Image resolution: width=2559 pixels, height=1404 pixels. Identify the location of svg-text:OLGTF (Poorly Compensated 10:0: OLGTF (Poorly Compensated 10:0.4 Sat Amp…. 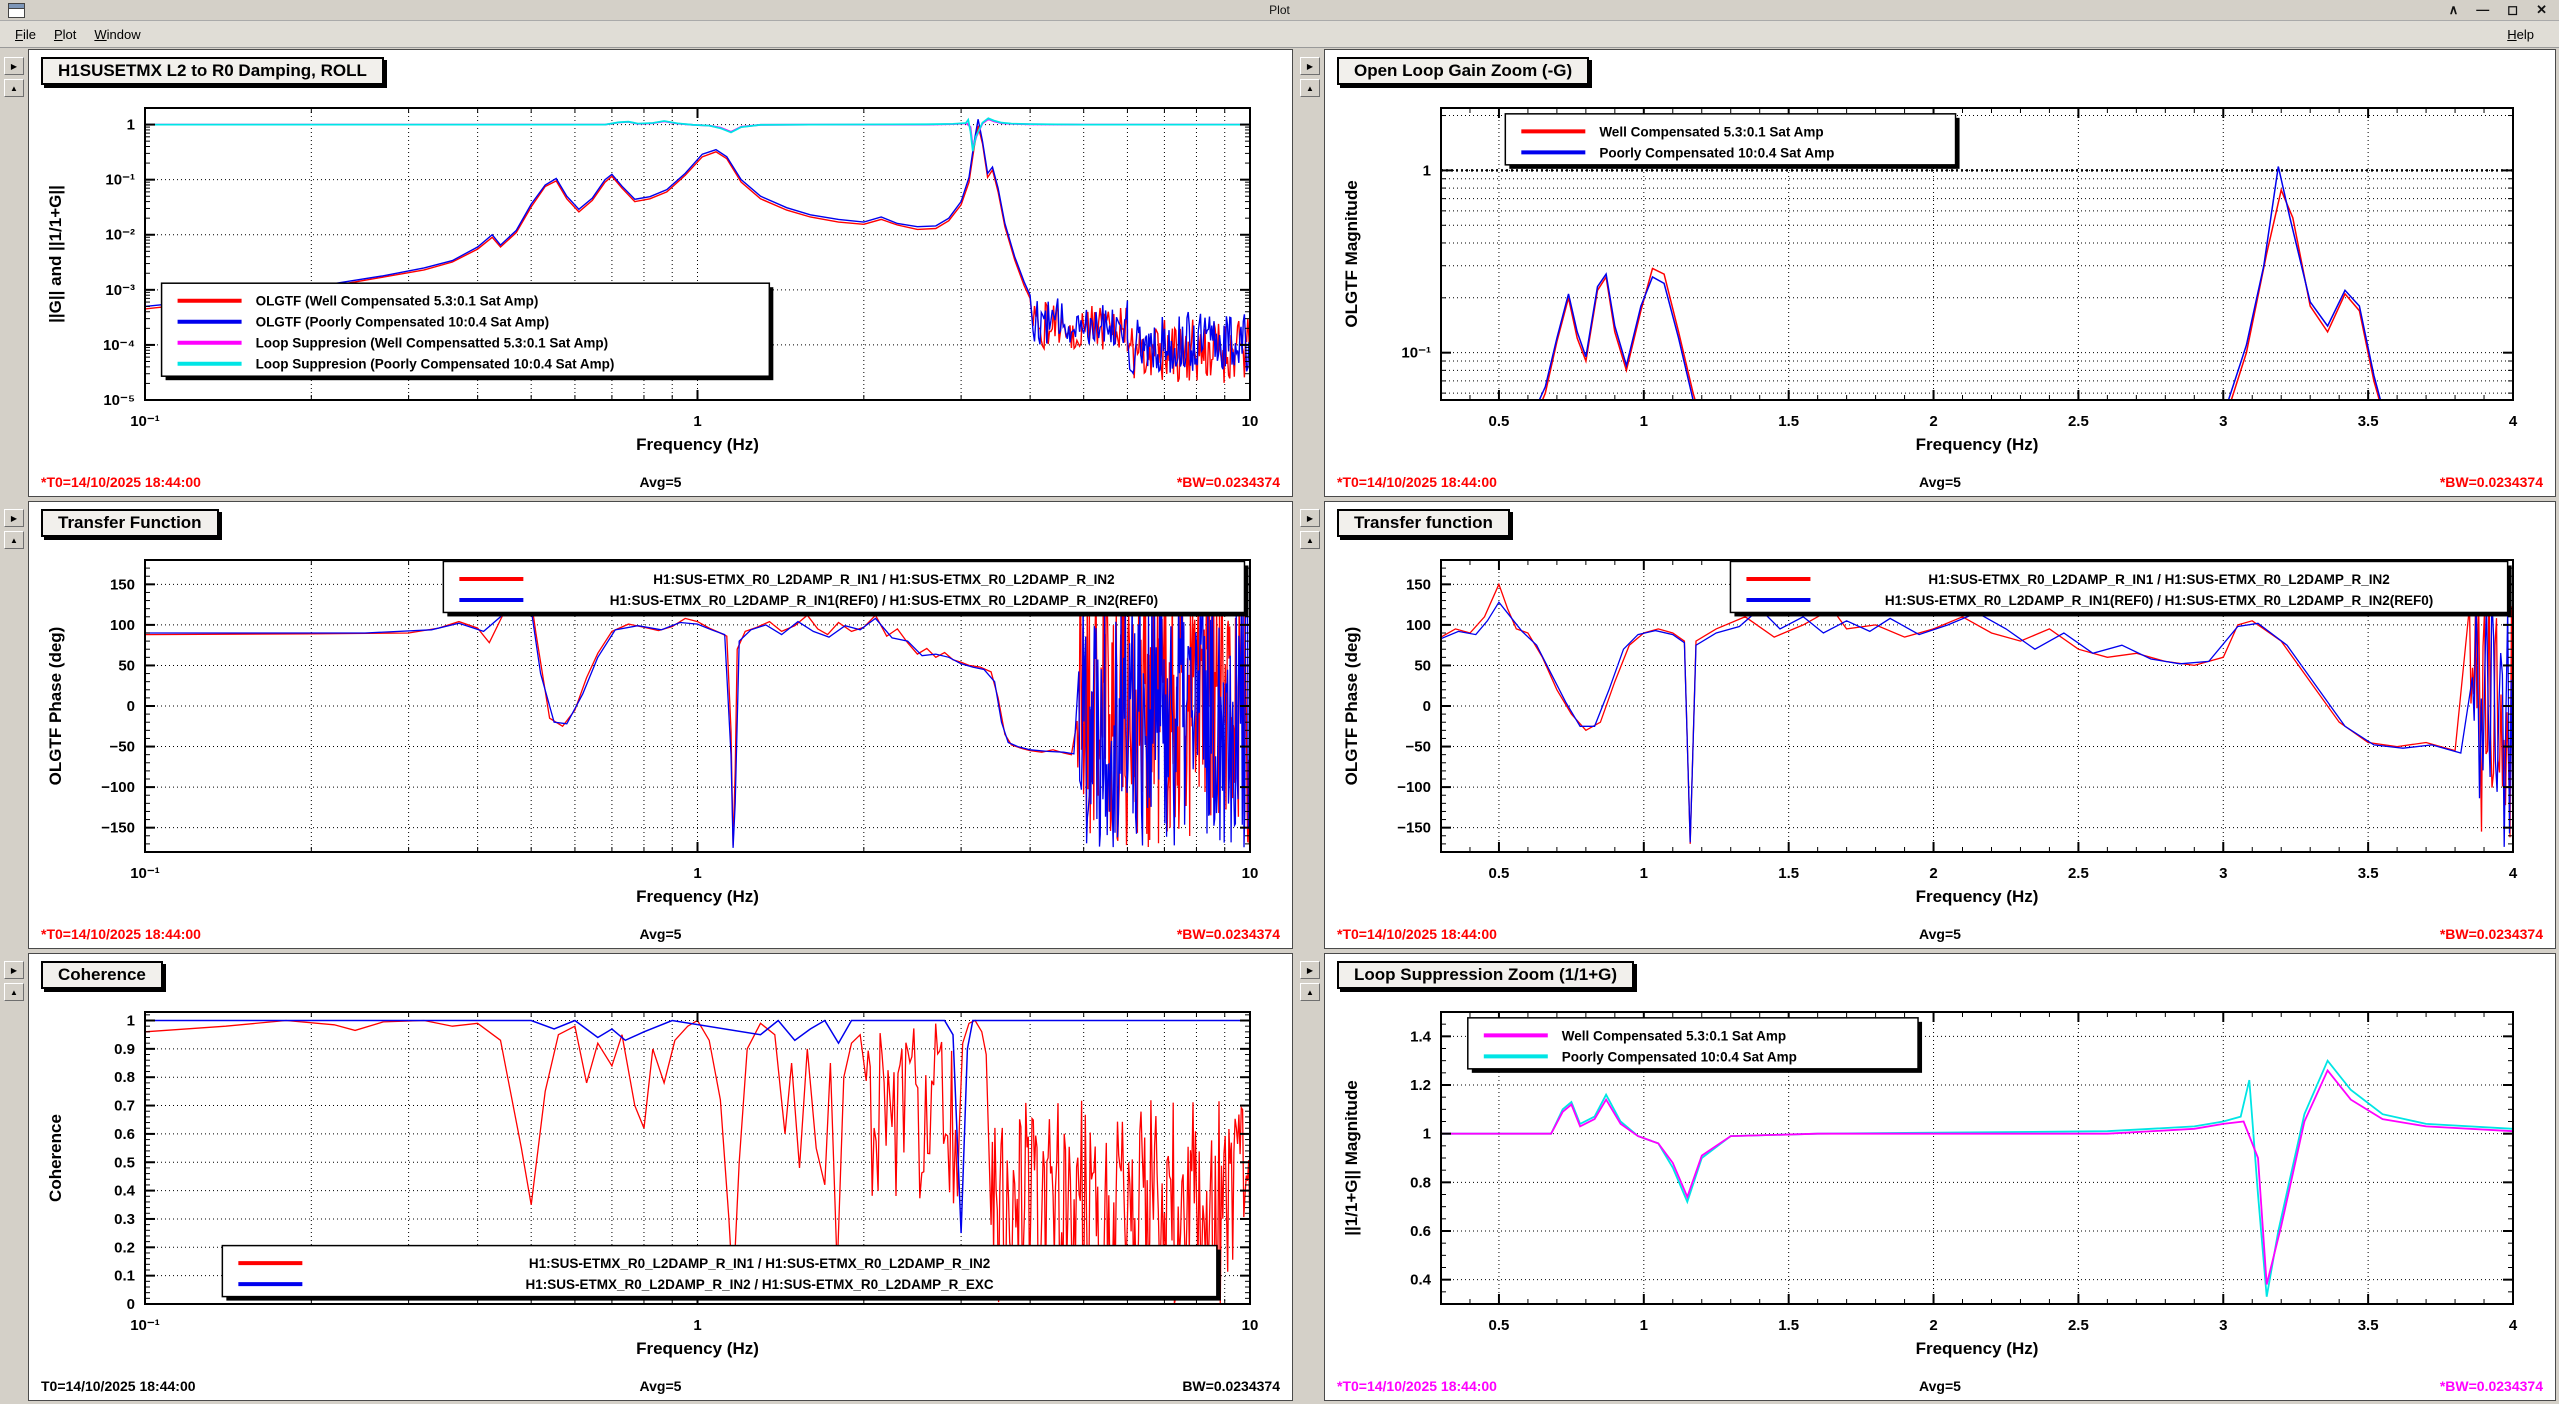
(403, 322).